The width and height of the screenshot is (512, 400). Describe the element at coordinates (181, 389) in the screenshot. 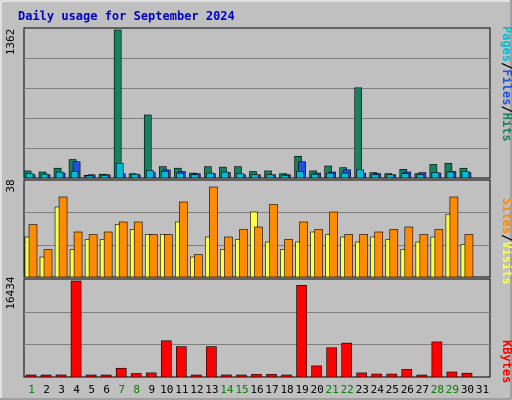

I see `x-tick-label-day: 11` at that location.